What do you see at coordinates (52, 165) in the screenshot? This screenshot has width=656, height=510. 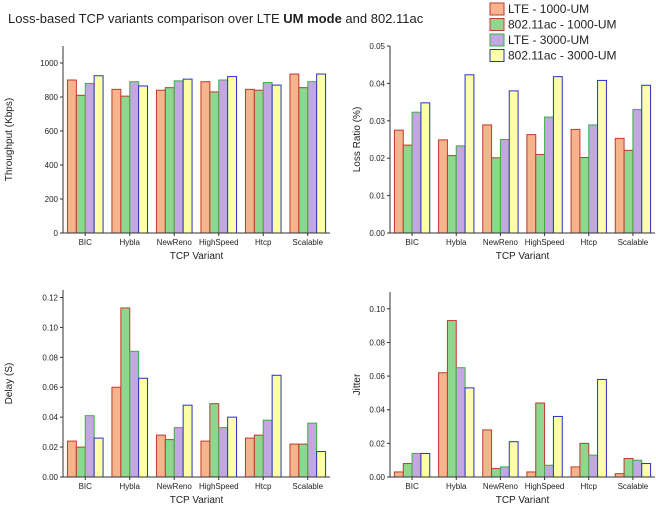 I see `y-tick-label: 400` at bounding box center [52, 165].